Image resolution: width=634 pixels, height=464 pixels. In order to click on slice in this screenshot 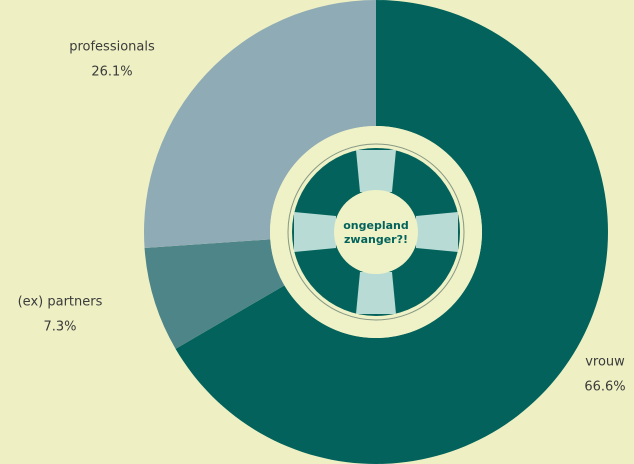, I will do `click(214, 294)`.